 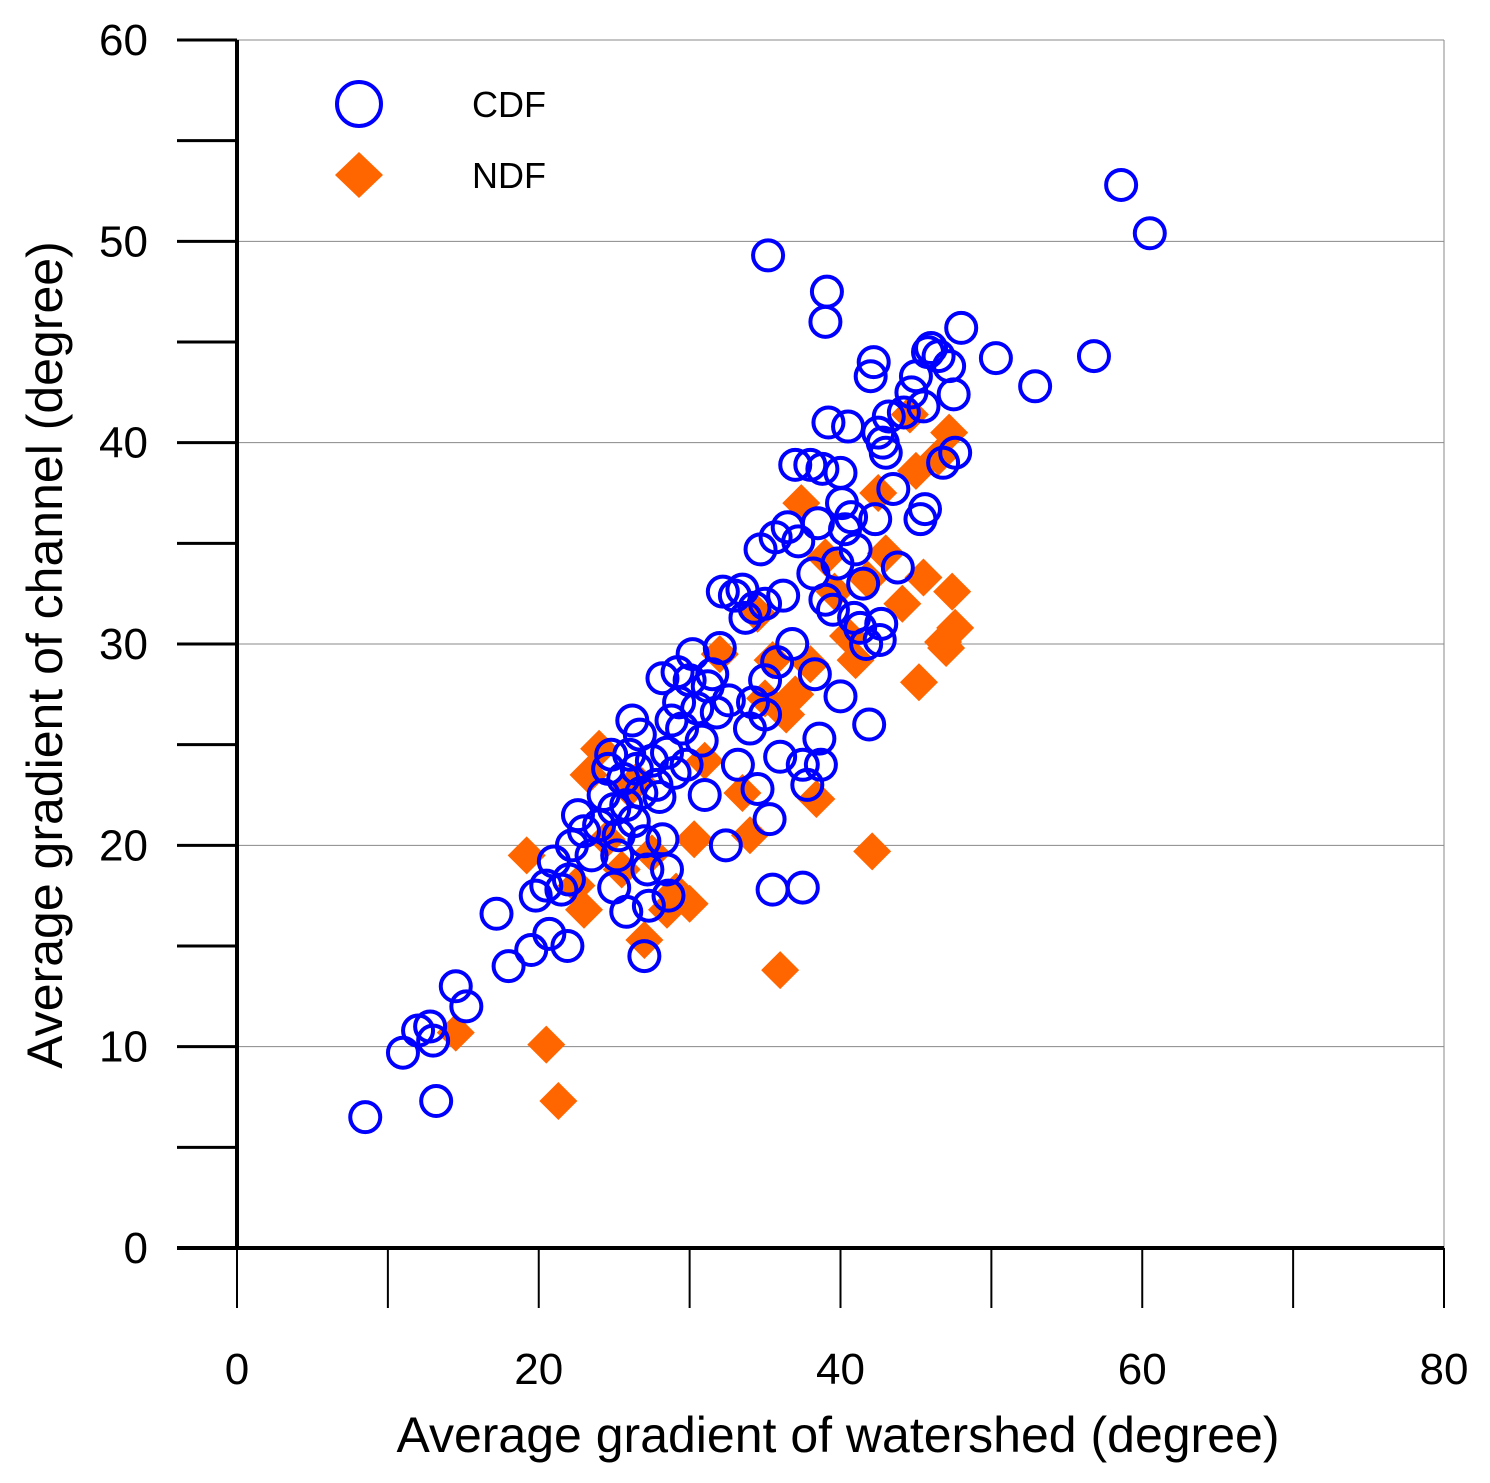 What do you see at coordinates (1142, 1369) in the screenshot?
I see `x-tick-label-60: 60` at bounding box center [1142, 1369].